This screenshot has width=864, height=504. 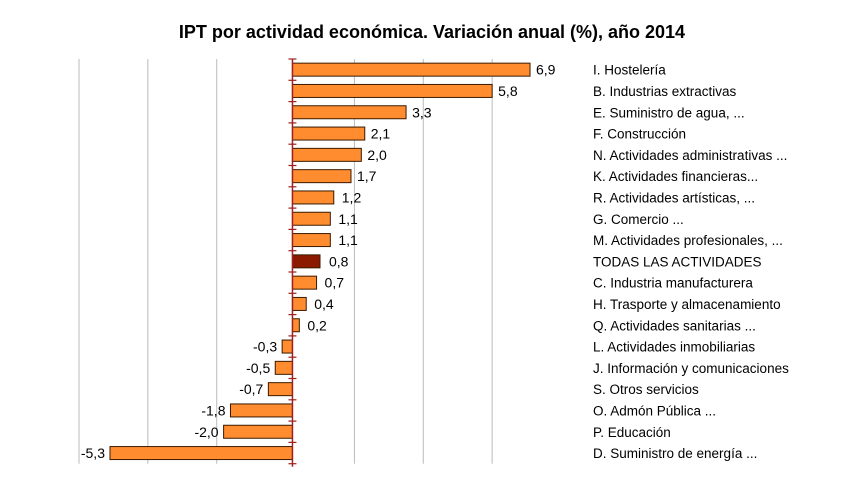 I want to click on category-label: I. Hostelería, so click(x=629, y=70).